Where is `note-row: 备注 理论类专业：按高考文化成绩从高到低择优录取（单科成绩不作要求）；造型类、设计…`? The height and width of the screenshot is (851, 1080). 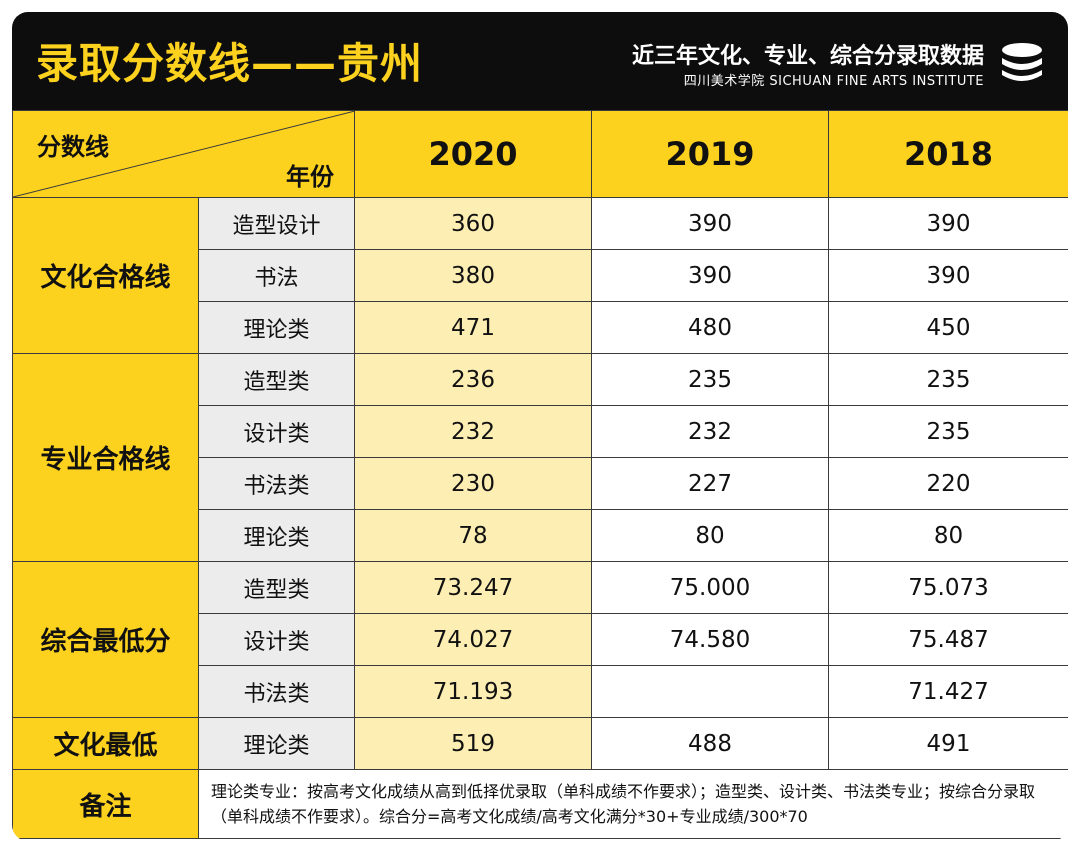
note-row: 备注 理论类专业：按高考文化成绩从高到低择优录取（单科成绩不作要求）；造型类、设计… is located at coordinates (540, 804).